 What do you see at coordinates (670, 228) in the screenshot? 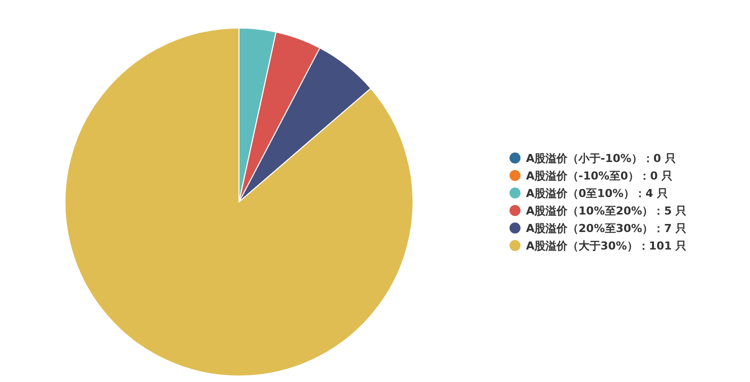
I see `data-label: ：7 只` at bounding box center [670, 228].